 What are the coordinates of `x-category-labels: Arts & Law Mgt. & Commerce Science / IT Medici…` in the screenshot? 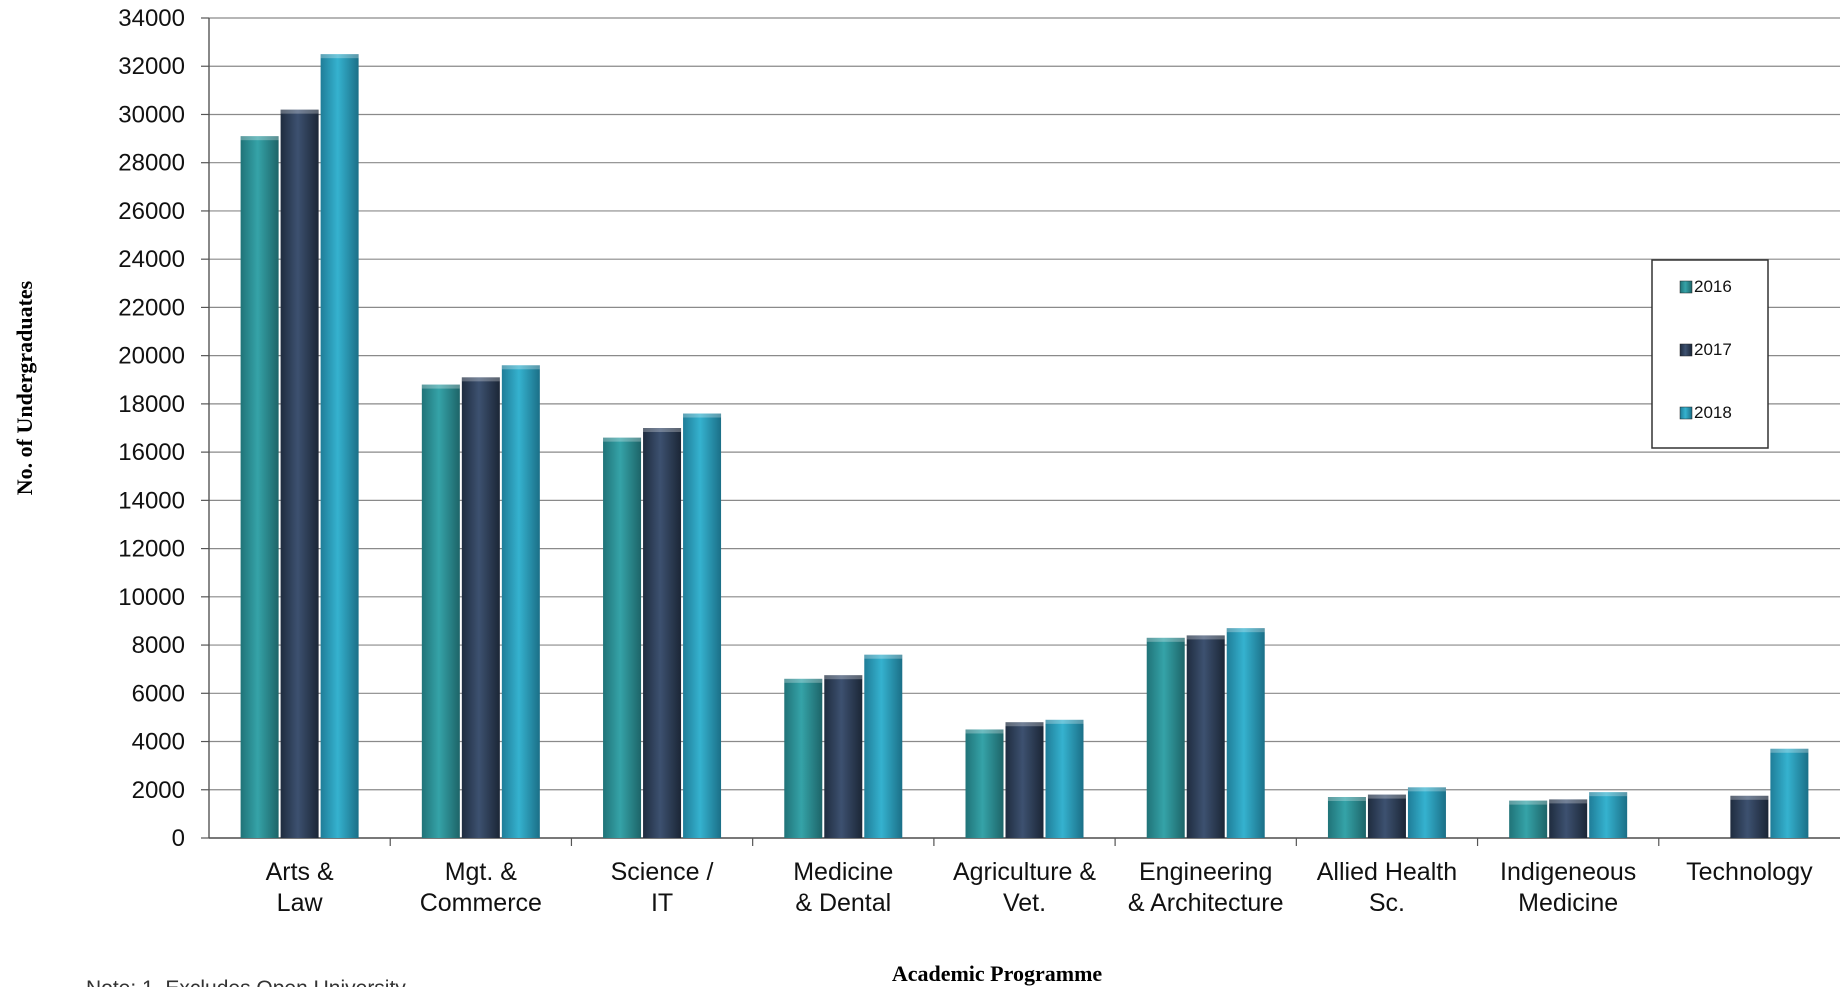 It's located at (1040, 887).